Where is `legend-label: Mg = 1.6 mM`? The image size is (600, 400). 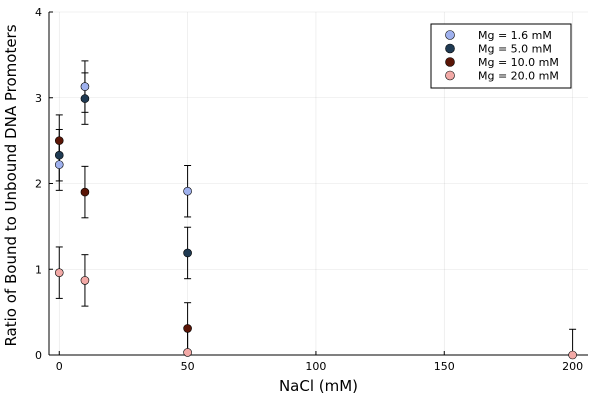
legend-label: Mg = 1.6 mM is located at coordinates (515, 35).